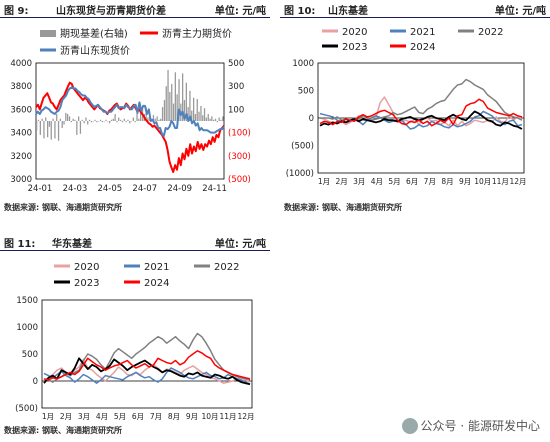 This screenshot has height=442, width=550. What do you see at coordinates (94, 33) in the screenshot?
I see `legend-label-basis: 期现基差(右轴)` at bounding box center [94, 33].